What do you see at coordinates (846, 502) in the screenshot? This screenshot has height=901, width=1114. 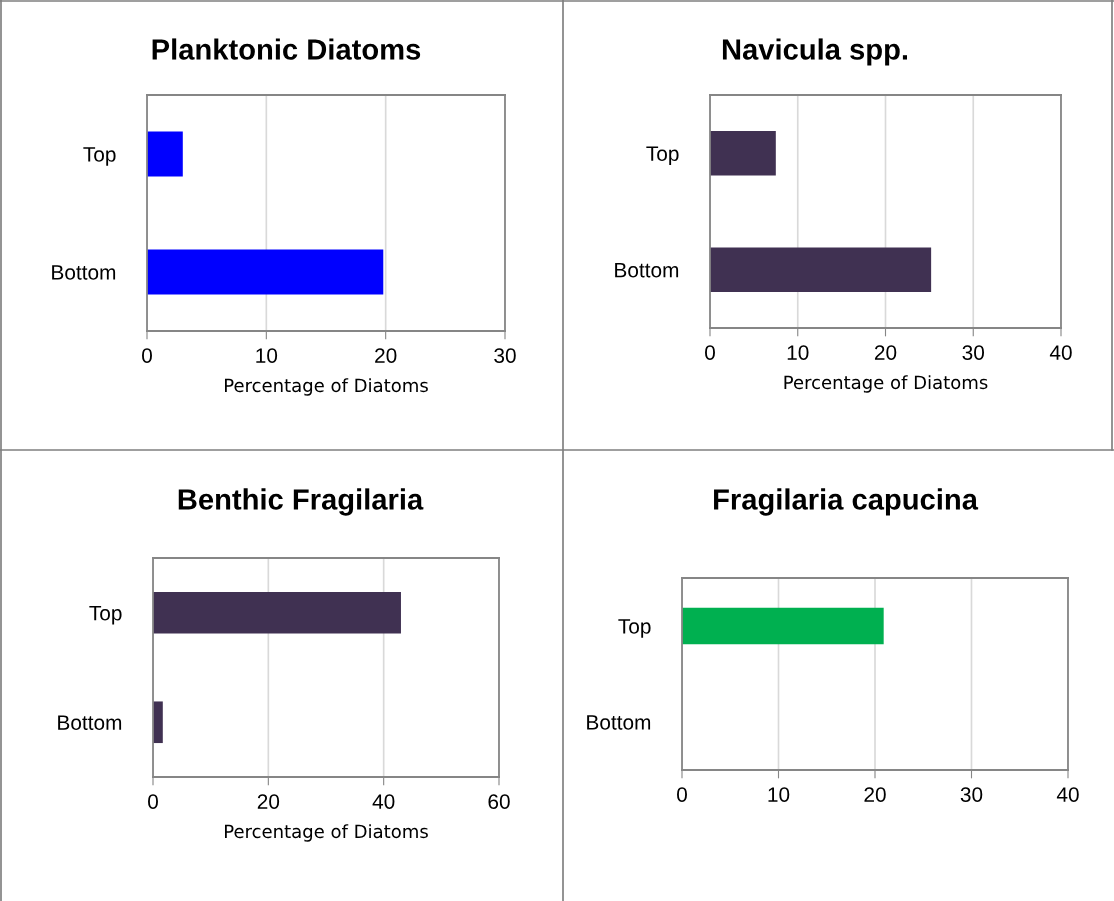 I see `chart-title: Fragilaria capucina` at bounding box center [846, 502].